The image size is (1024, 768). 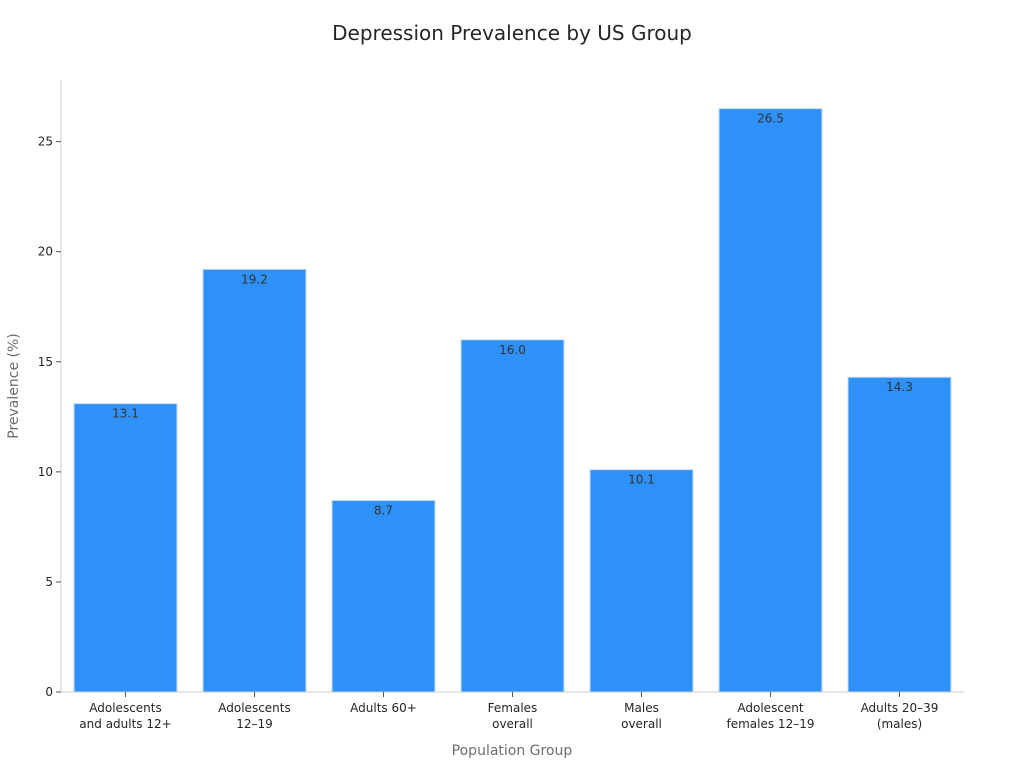 I want to click on x-tick-label-line: 12–19, so click(x=254, y=724).